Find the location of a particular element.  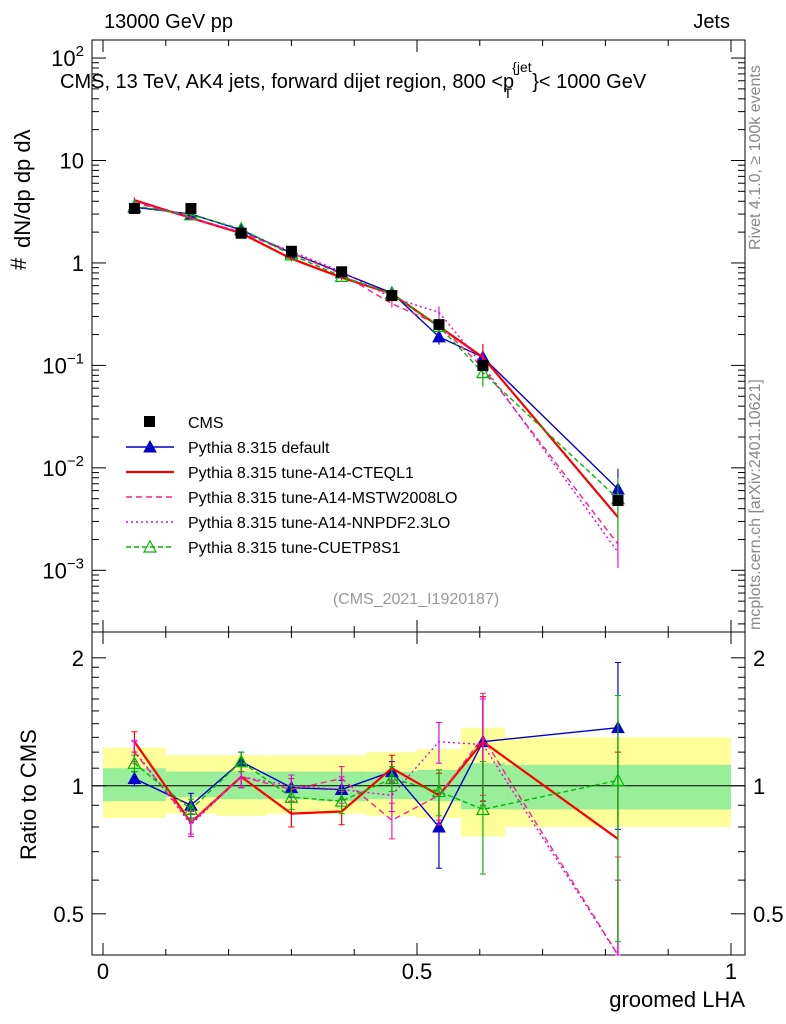

mcplots-label: mcplots.cern.ch [arXiv:2401.10621] is located at coordinates (755, 504).